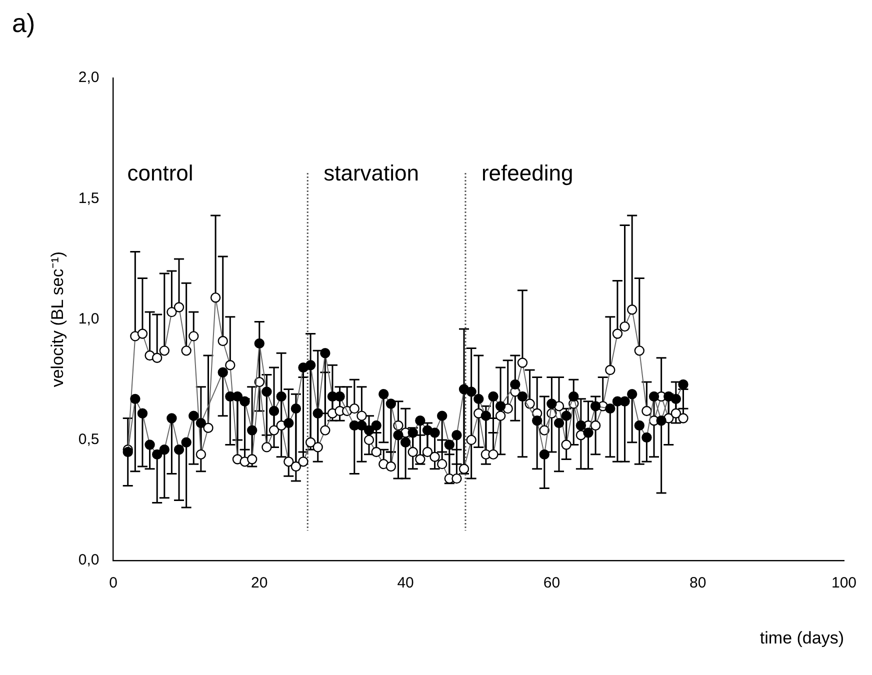  I want to click on y-axis-title: velocity (BL sec⁻¹), so click(57, 319).